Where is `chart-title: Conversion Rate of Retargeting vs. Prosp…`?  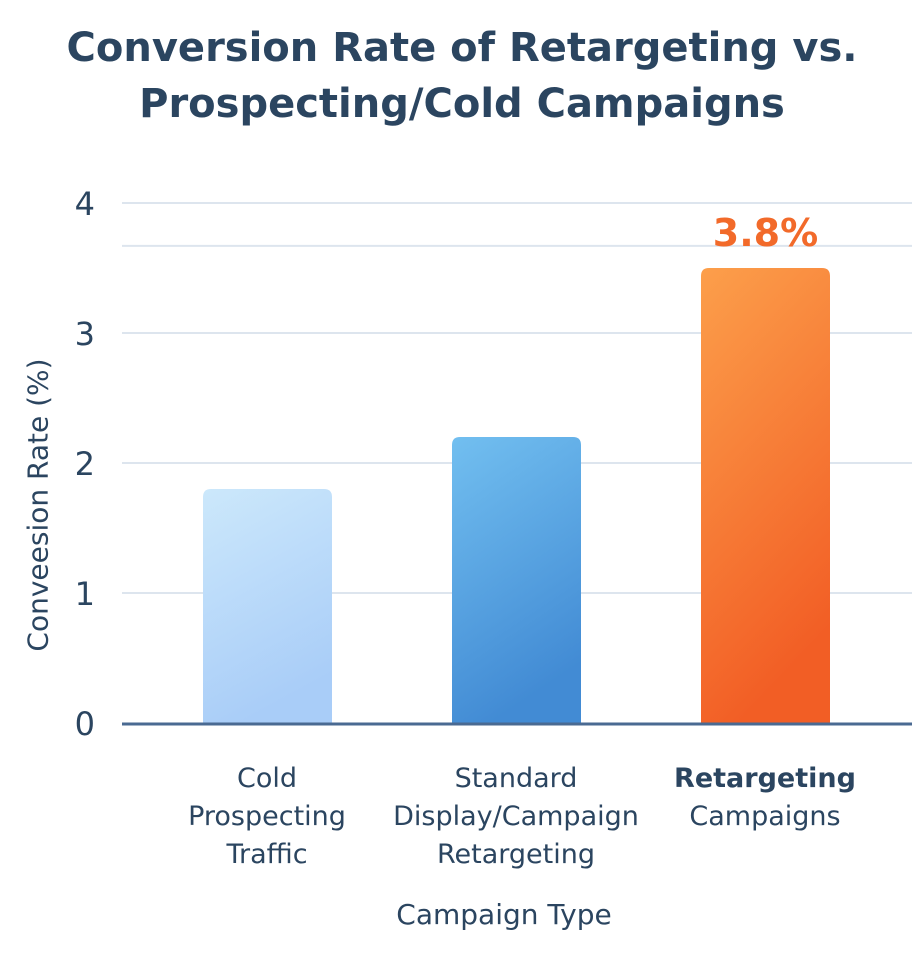 chart-title: Conversion Rate of Retargeting vs. Prosp… is located at coordinates (462, 76).